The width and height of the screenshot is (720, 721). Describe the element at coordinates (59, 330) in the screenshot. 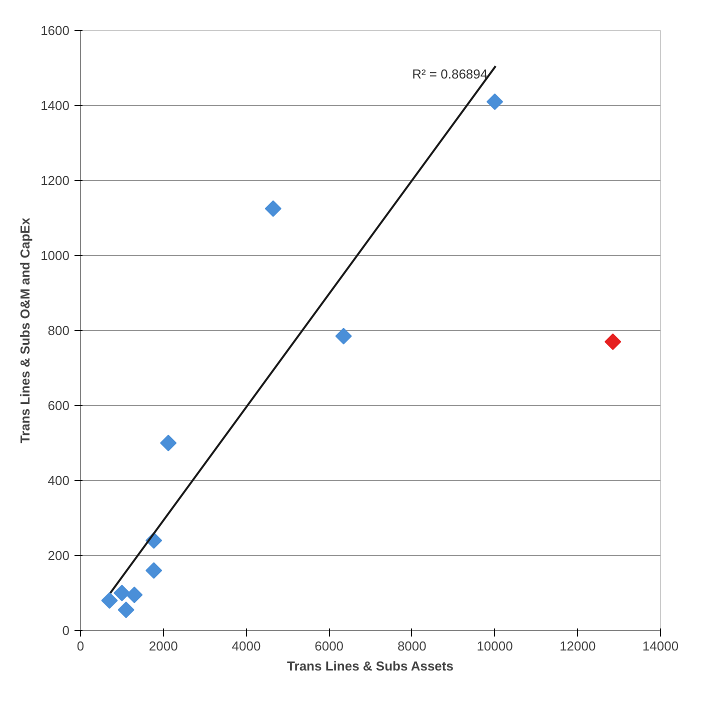

I see `y-tick-label: 800` at that location.